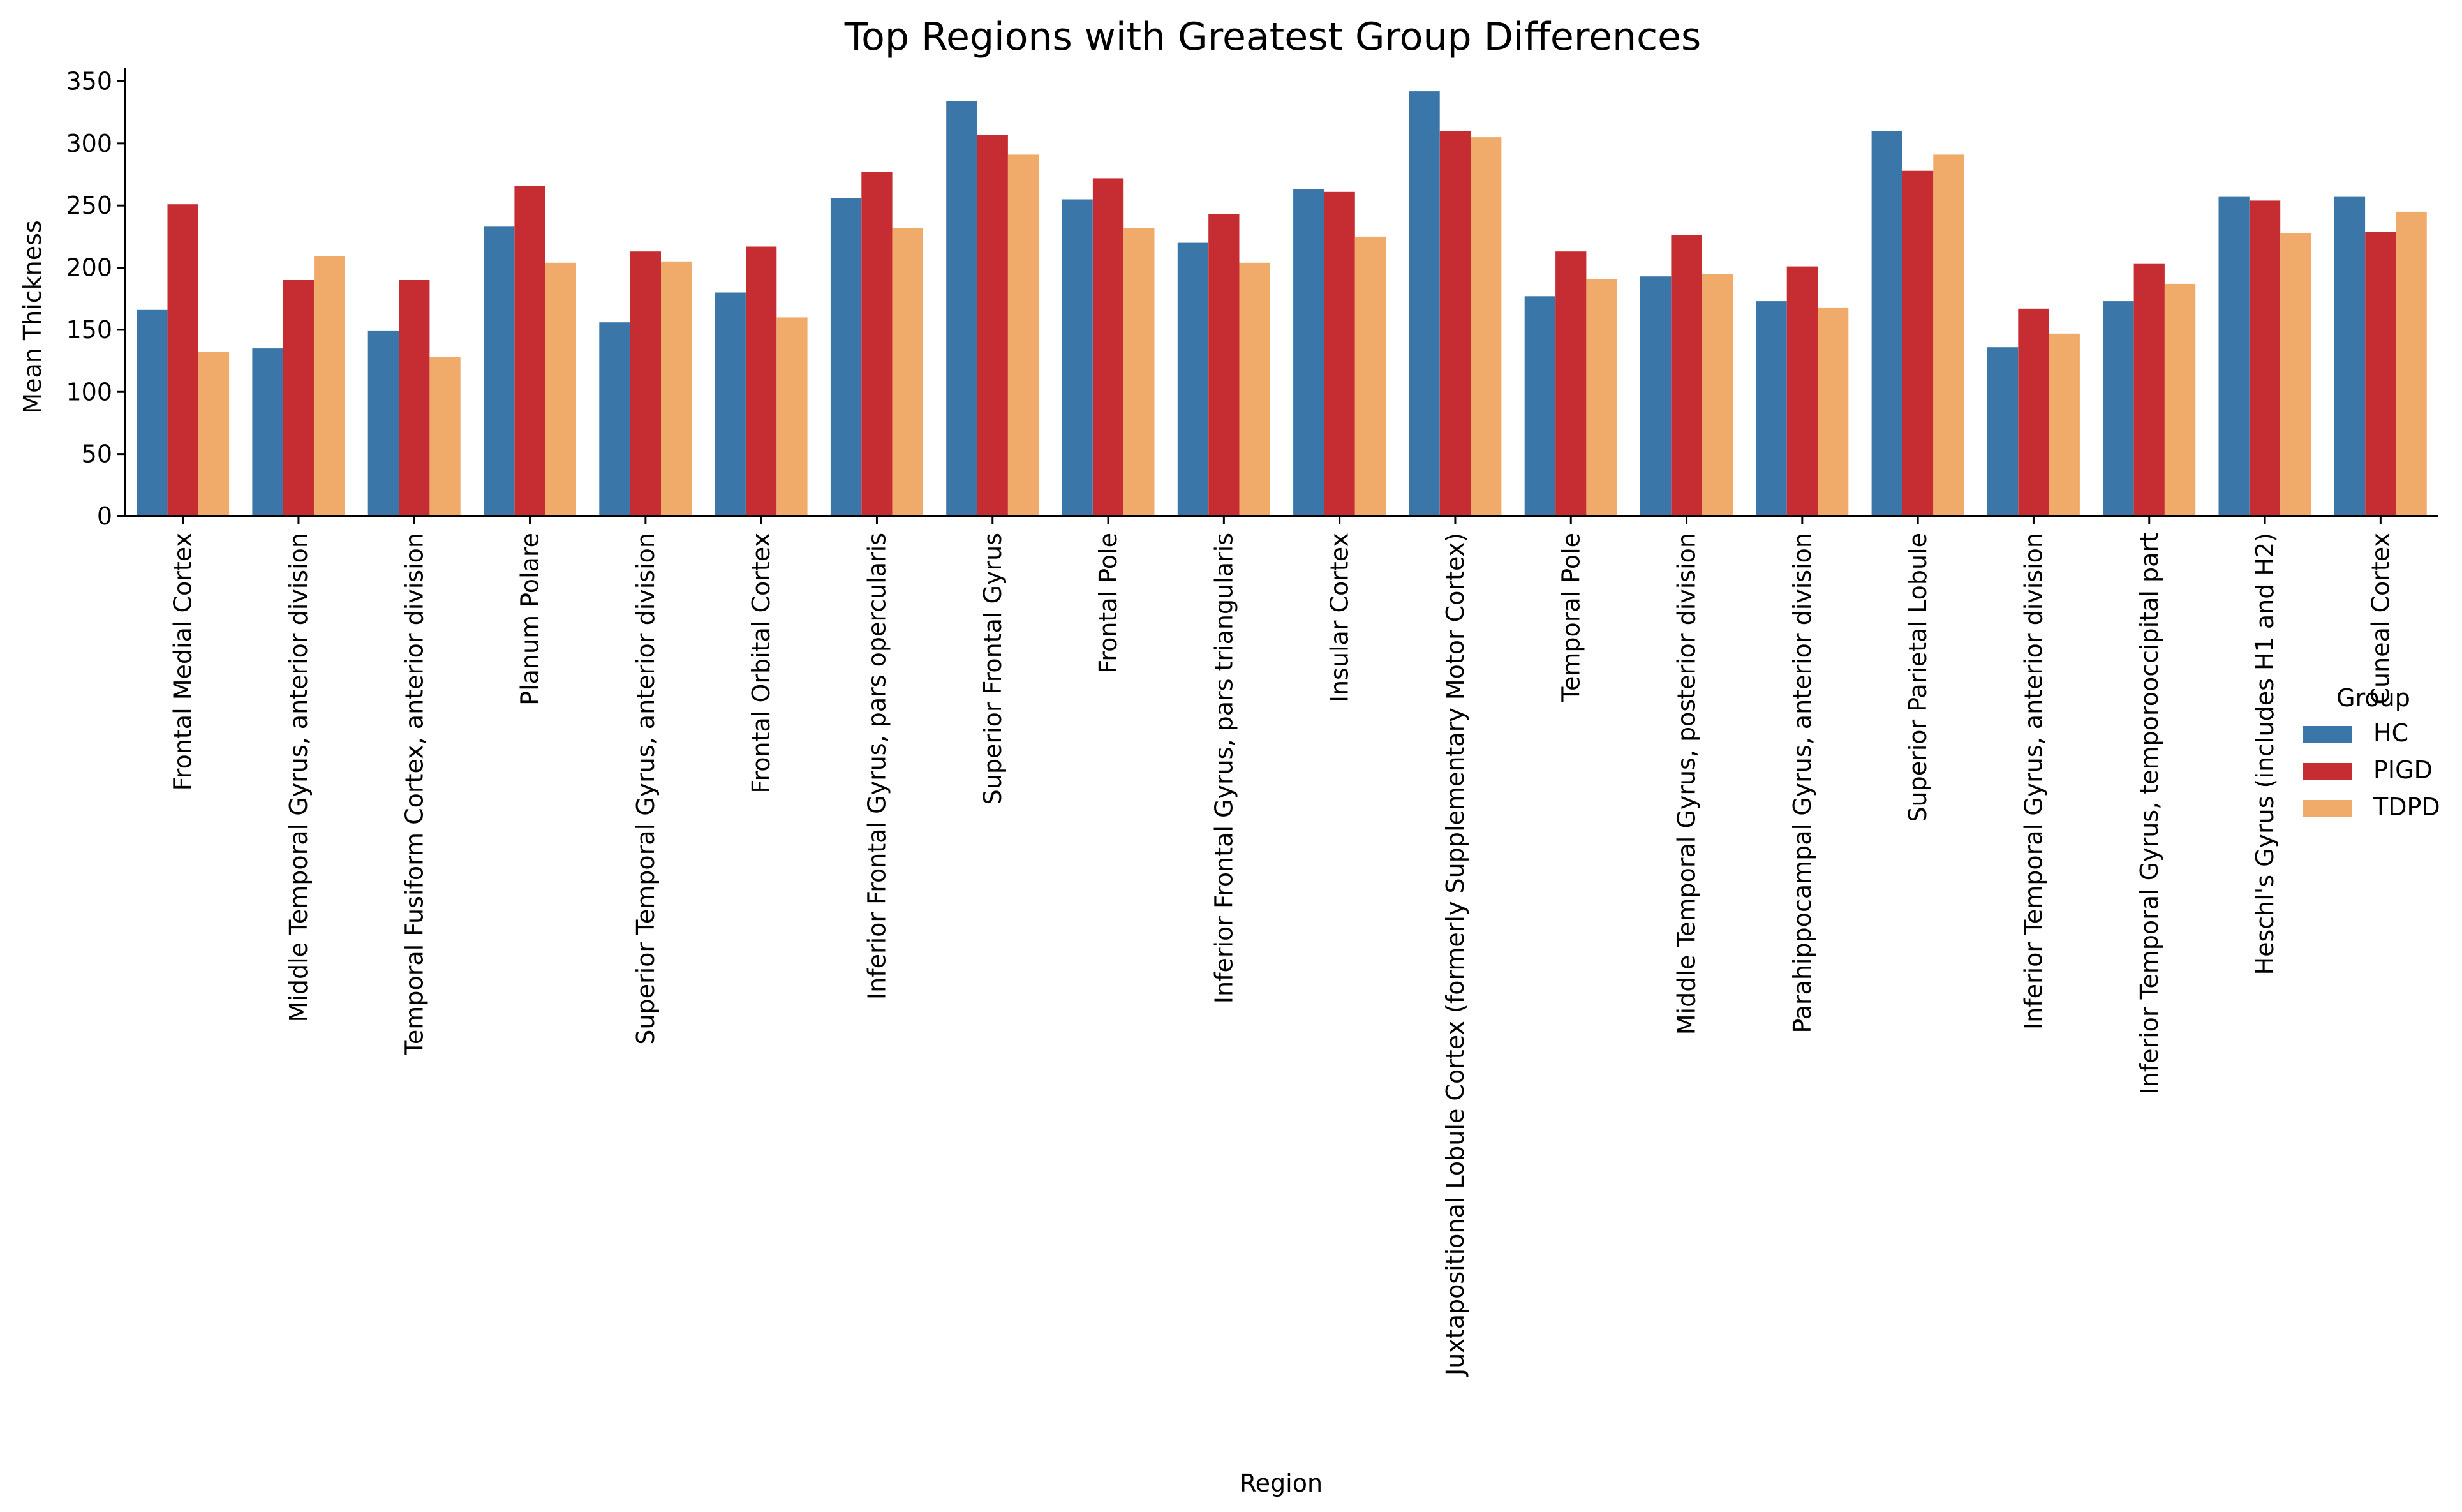 Image resolution: width=2462 pixels, height=1512 pixels. What do you see at coordinates (89, 81) in the screenshot?
I see `y-tick-label: 350` at bounding box center [89, 81].